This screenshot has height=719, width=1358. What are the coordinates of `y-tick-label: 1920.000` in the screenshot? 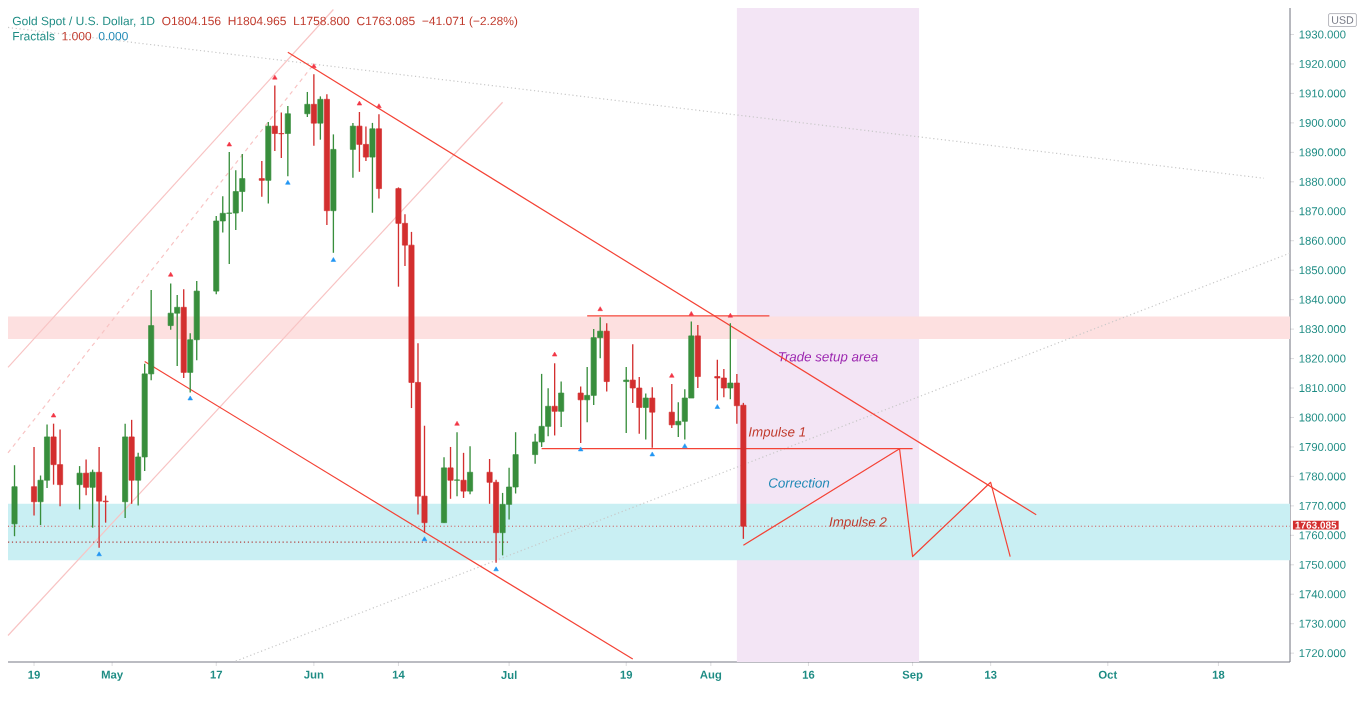 It's located at (1322, 63).